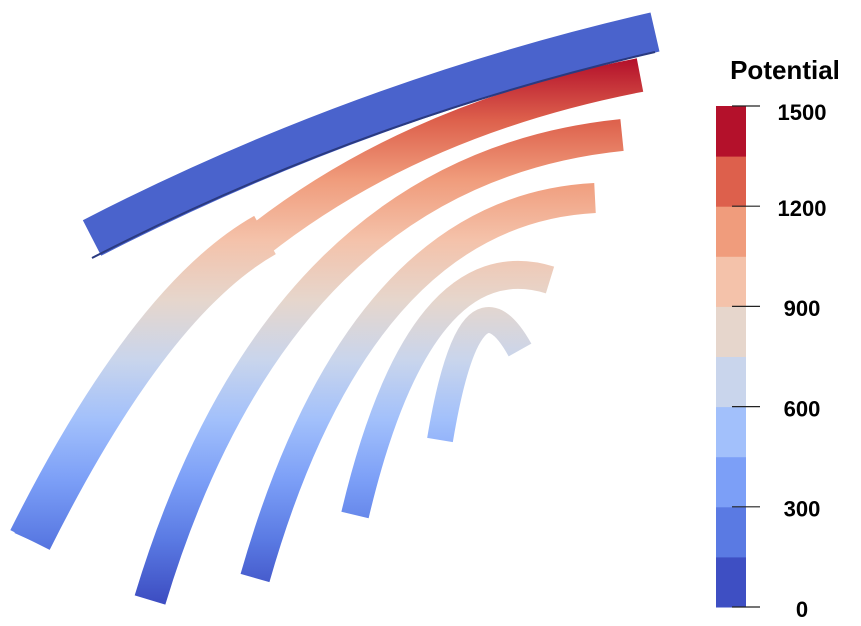 This screenshot has width=861, height=626. I want to click on colorbar-tick-label: 1200, so click(802, 208).